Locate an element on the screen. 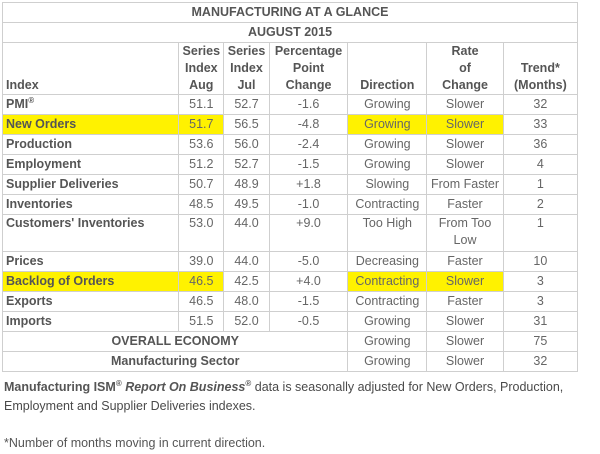  index-name-cell: Prices is located at coordinates (90, 261).